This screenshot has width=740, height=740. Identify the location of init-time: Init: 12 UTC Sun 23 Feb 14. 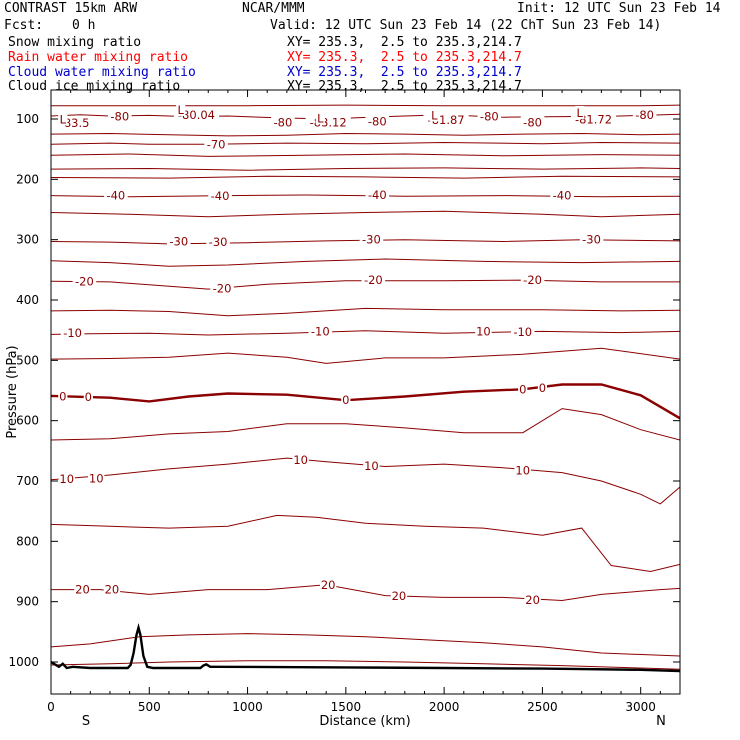
(619, 8).